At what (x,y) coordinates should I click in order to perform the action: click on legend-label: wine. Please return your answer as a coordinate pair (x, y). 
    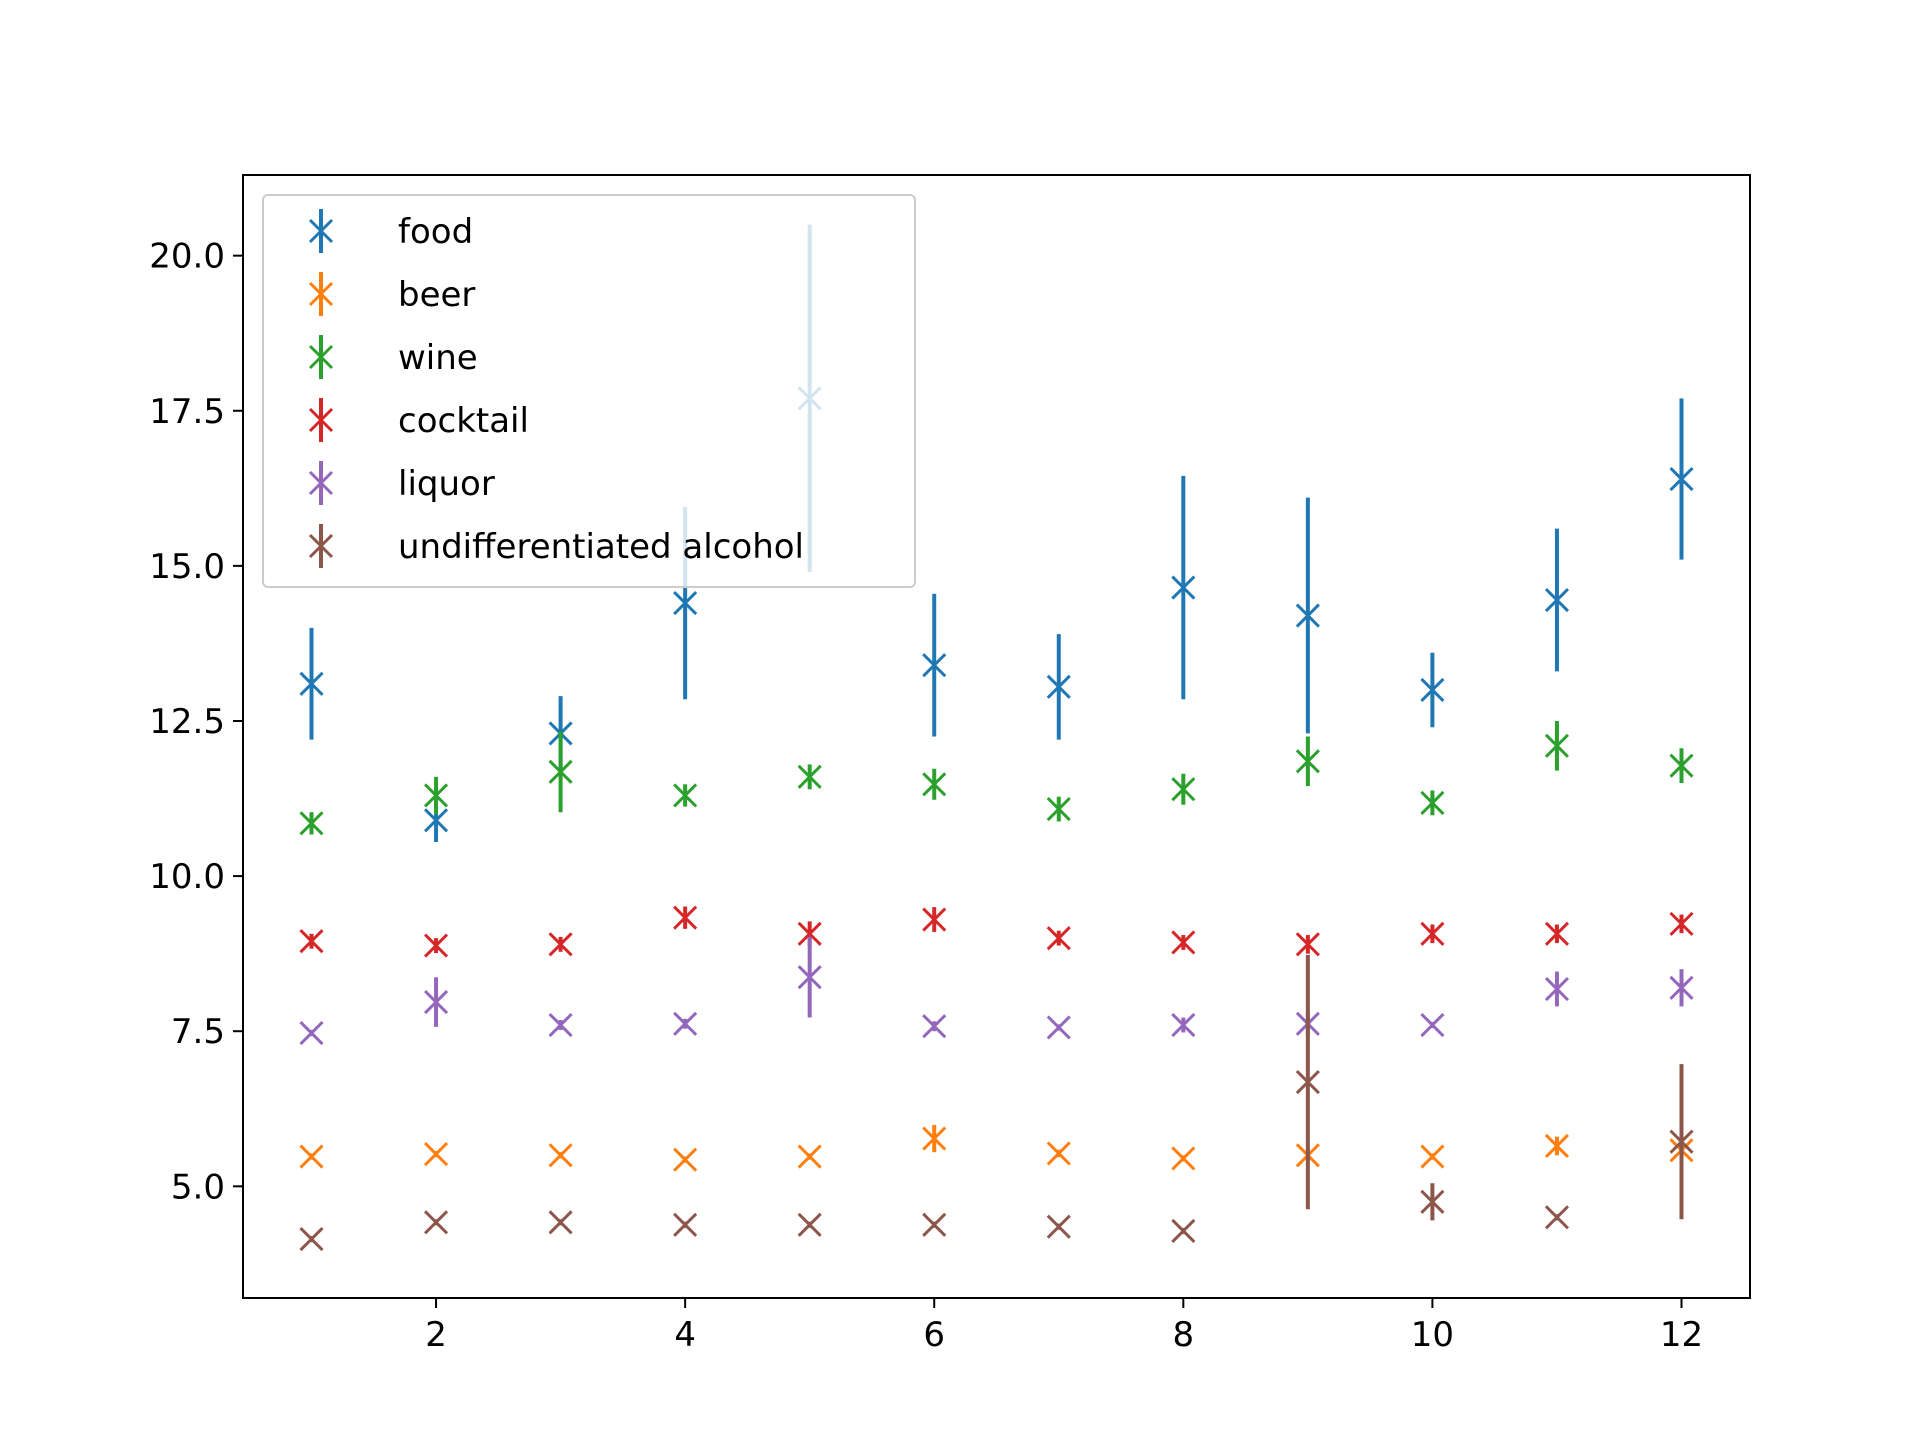
    Looking at the image, I should click on (438, 358).